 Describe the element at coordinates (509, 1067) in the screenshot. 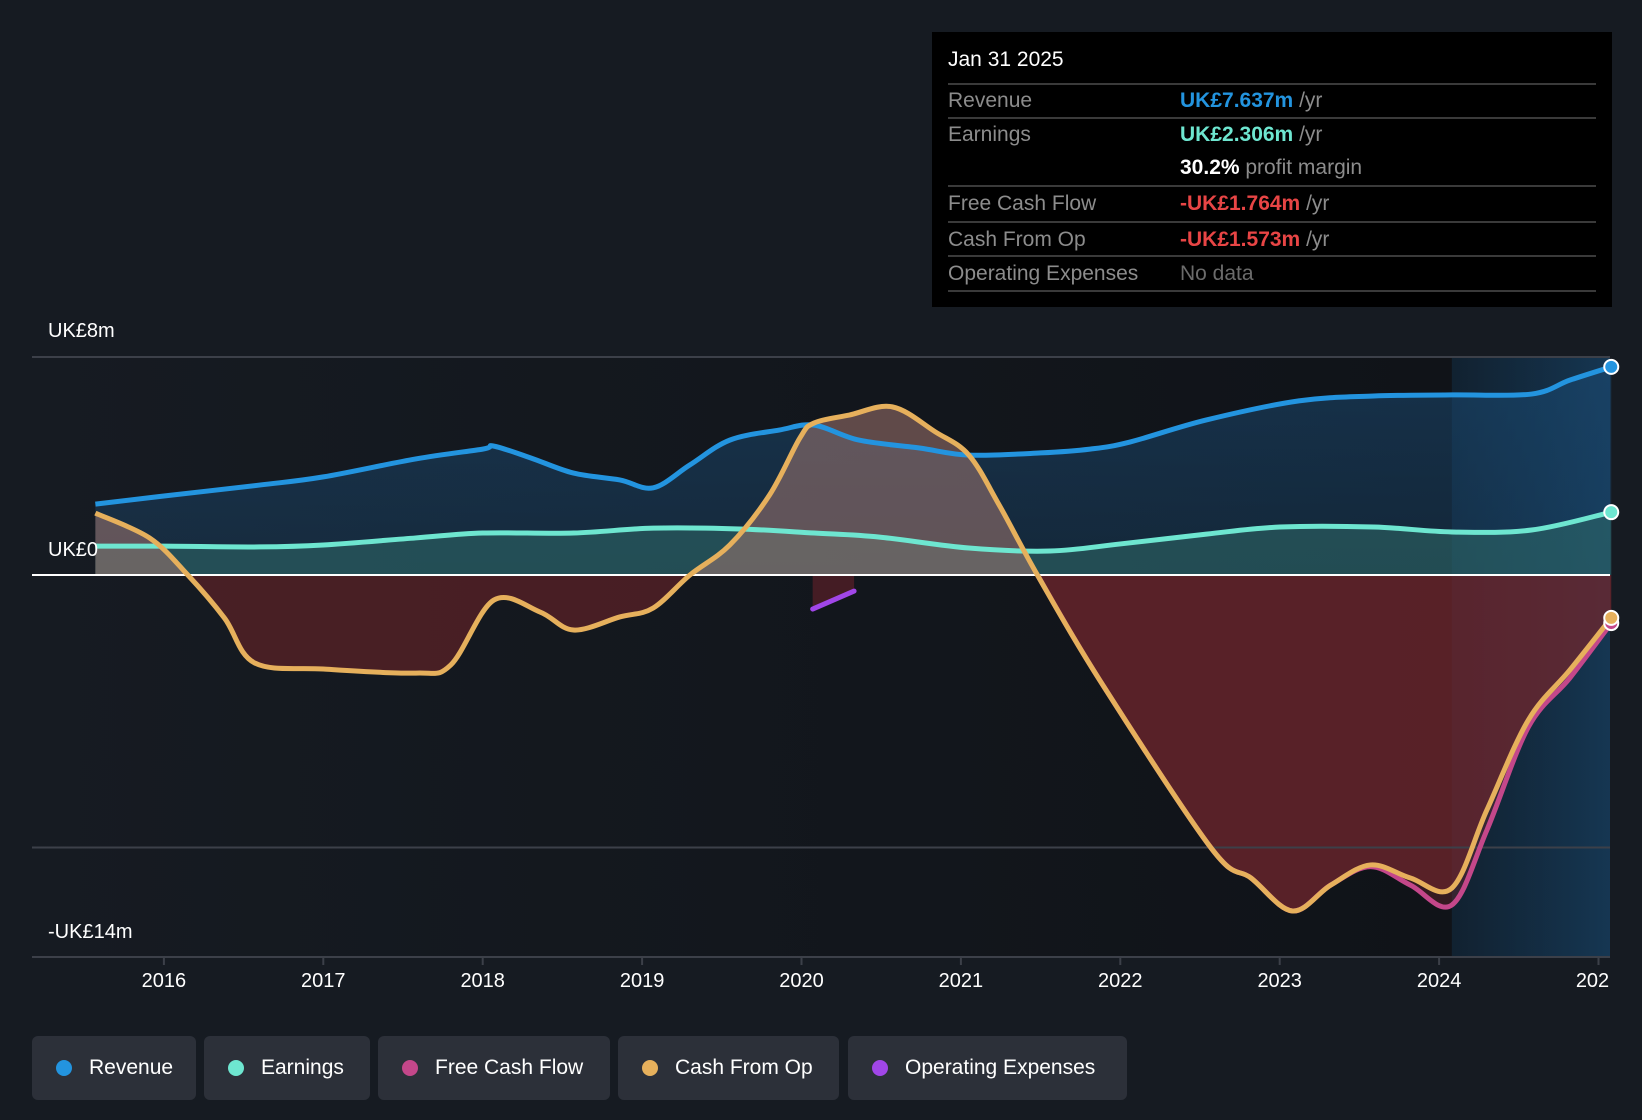

I see `legend-label: Free Cash Flow` at that location.